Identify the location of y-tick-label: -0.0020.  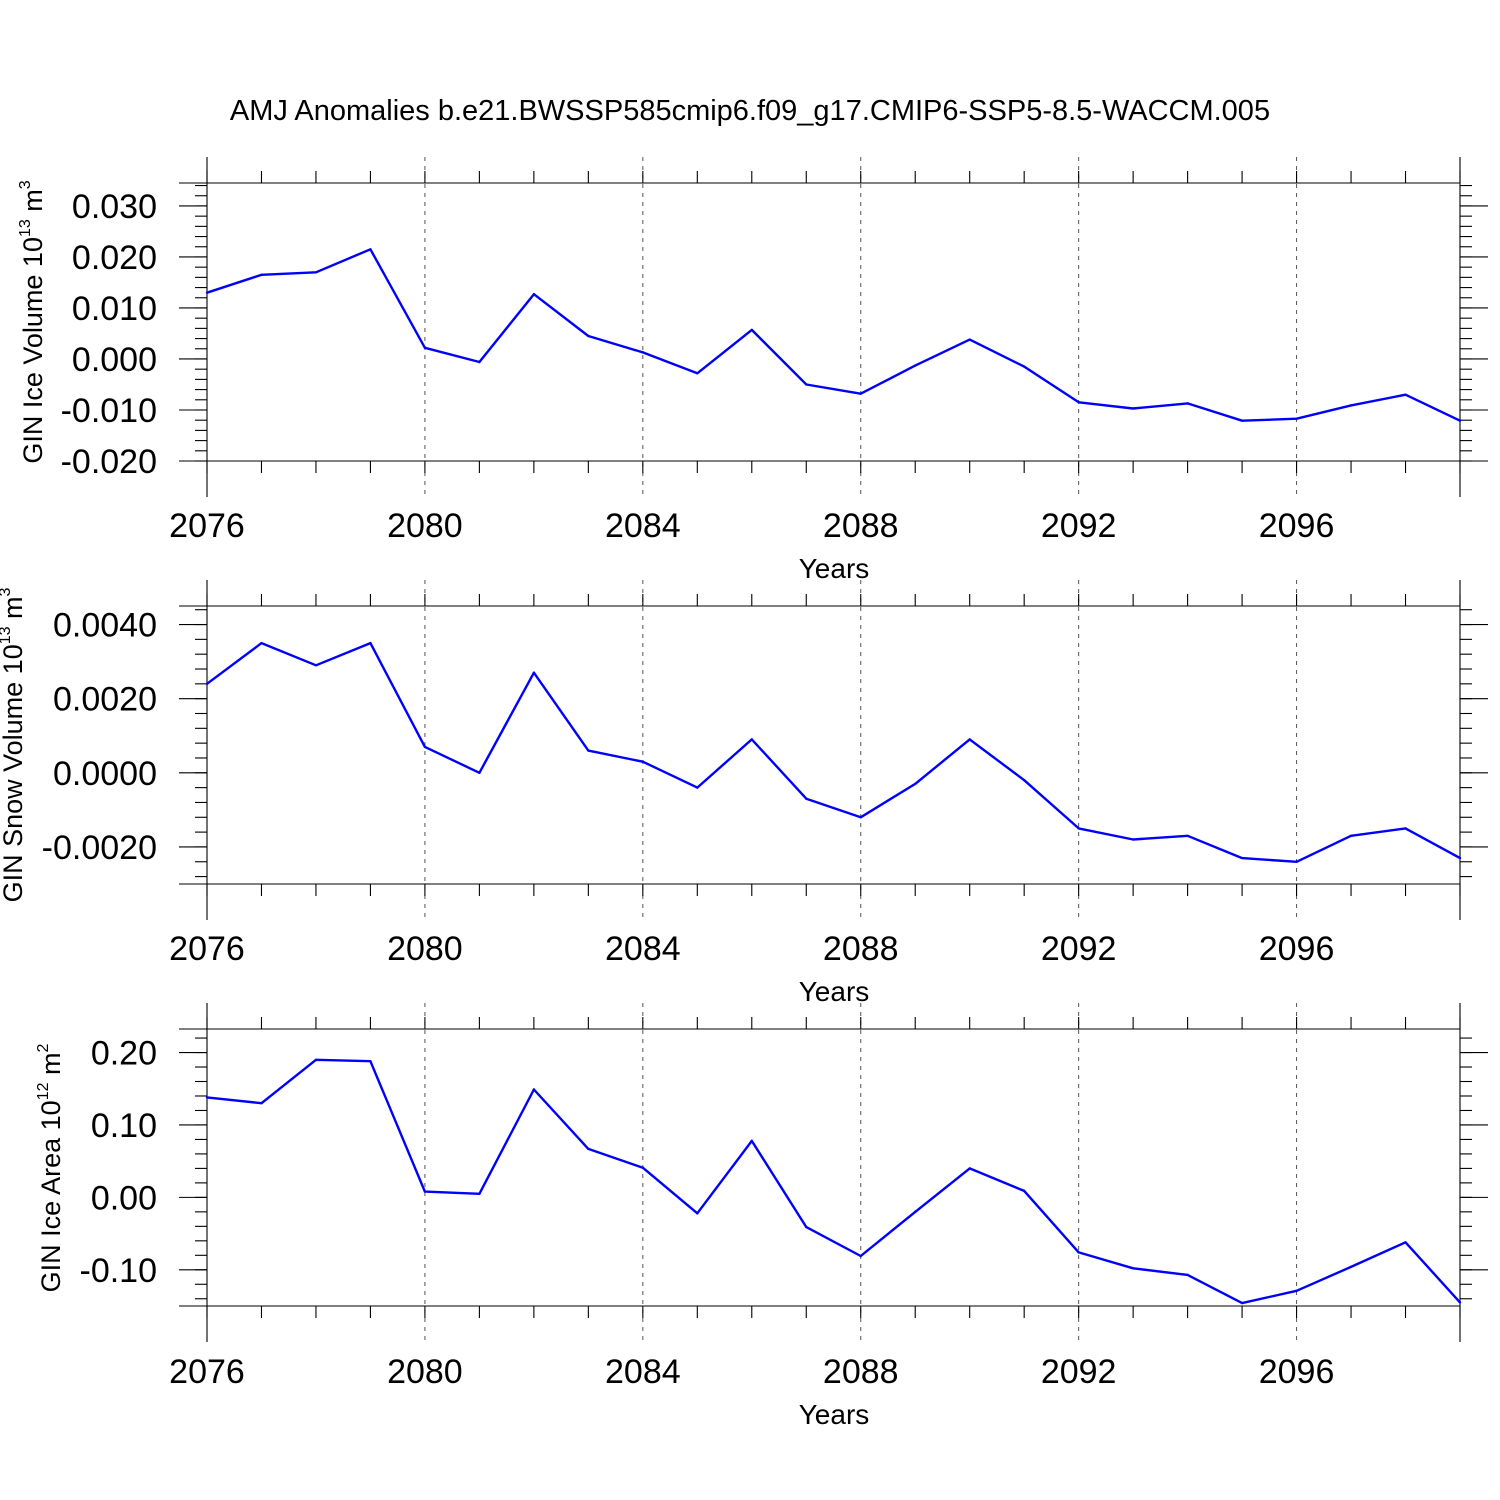
(99, 848).